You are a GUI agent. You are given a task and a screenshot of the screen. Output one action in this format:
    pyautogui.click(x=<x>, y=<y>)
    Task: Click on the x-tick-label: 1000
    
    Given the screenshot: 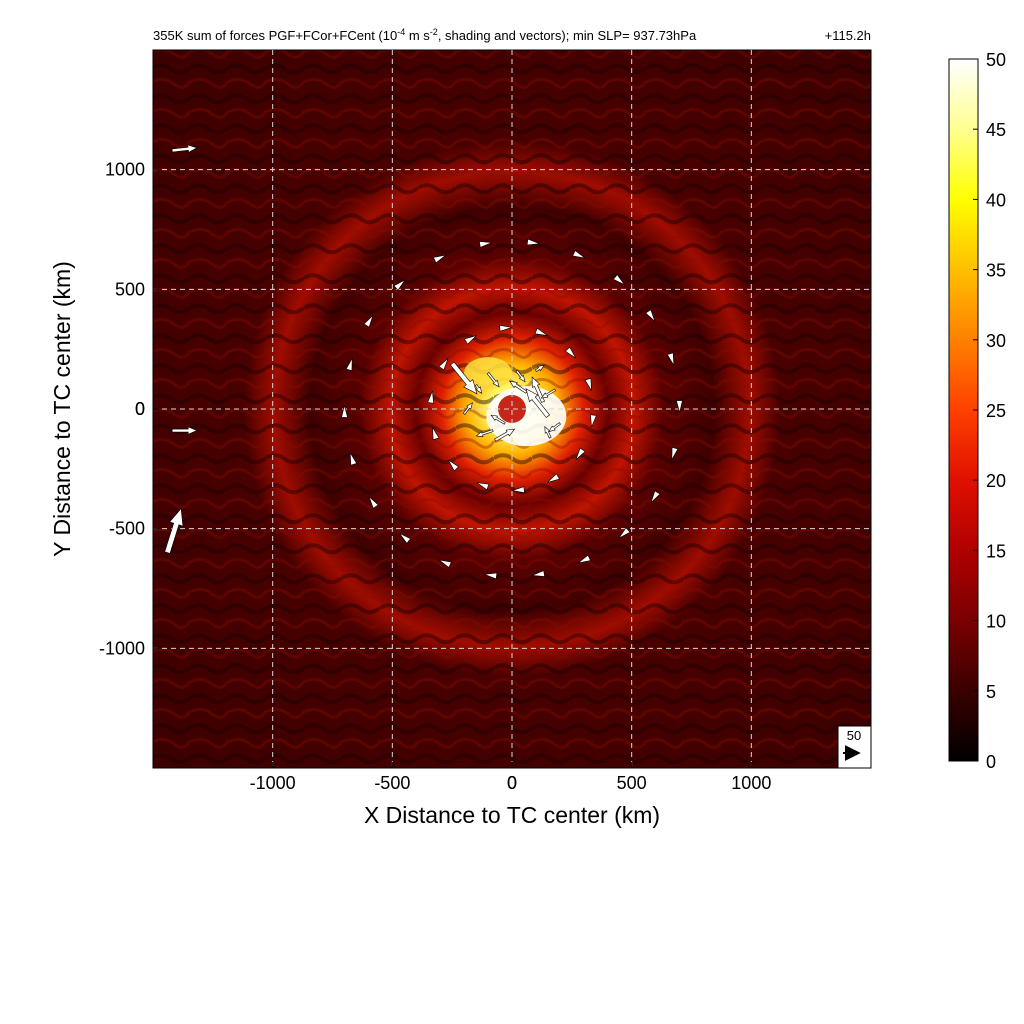 What is the action you would take?
    pyautogui.click(x=751, y=783)
    